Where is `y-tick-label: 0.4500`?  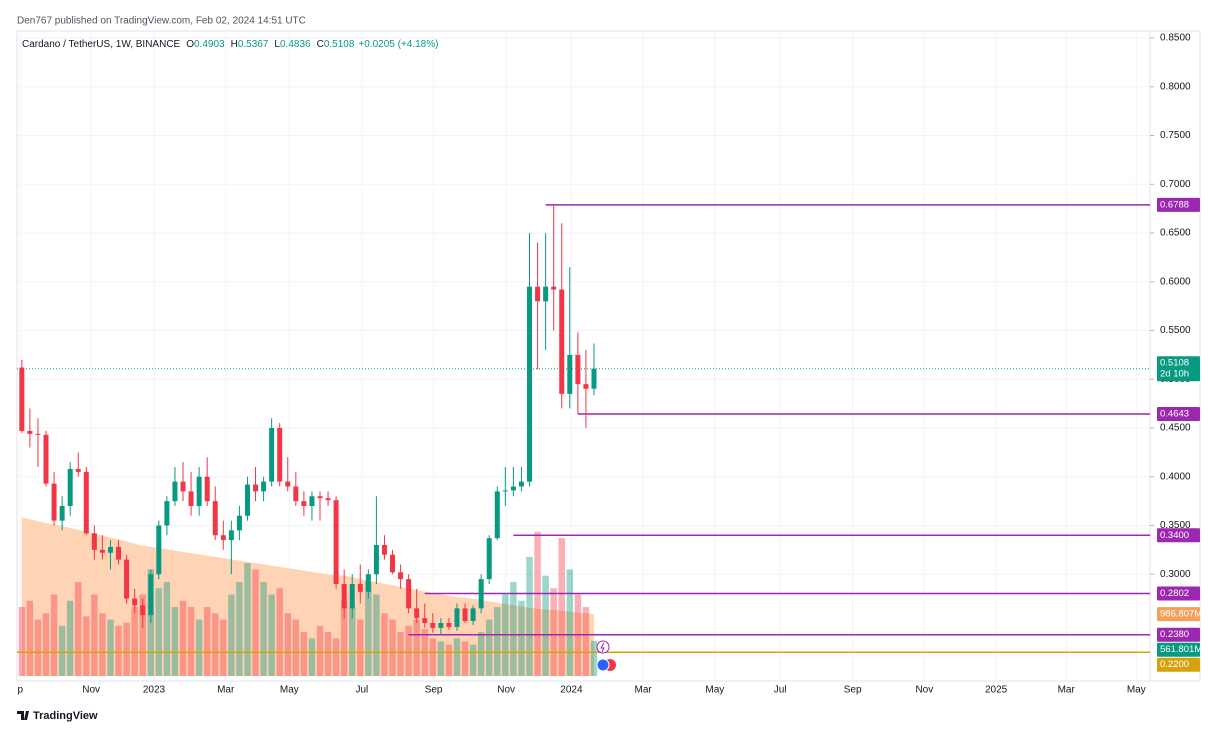
y-tick-label: 0.4500 is located at coordinates (1175, 428).